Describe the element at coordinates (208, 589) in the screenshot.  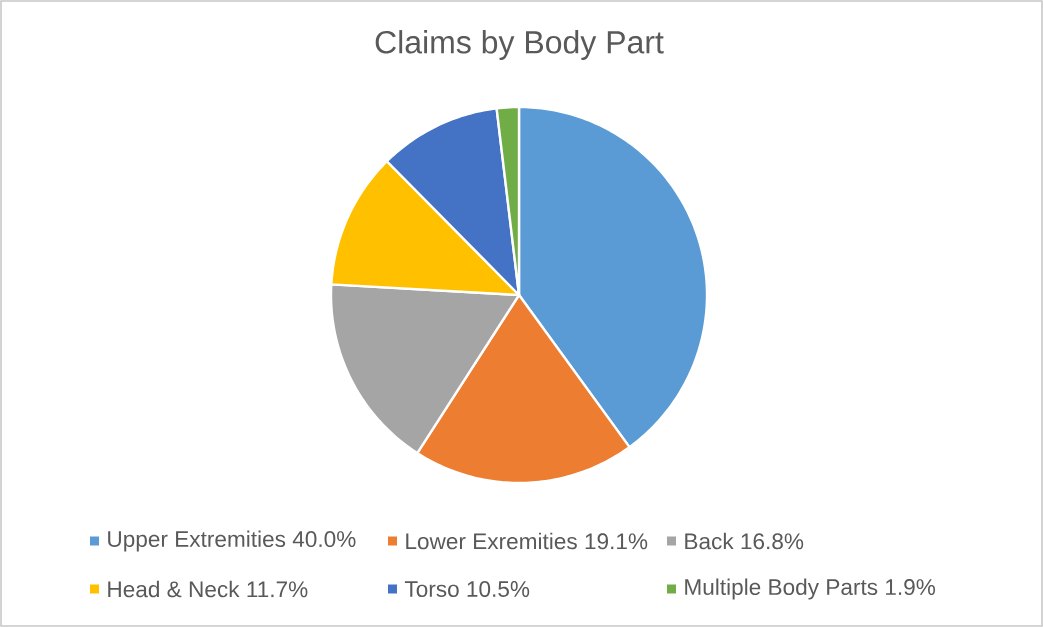
I see `legend-label: Head & Neck 11.7%` at that location.